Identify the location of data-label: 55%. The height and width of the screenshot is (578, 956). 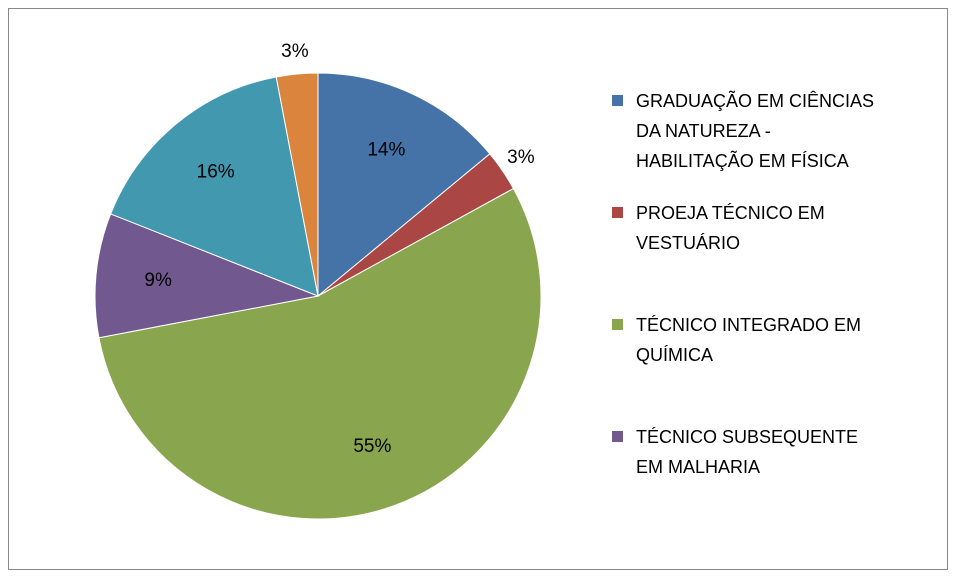
(372, 446).